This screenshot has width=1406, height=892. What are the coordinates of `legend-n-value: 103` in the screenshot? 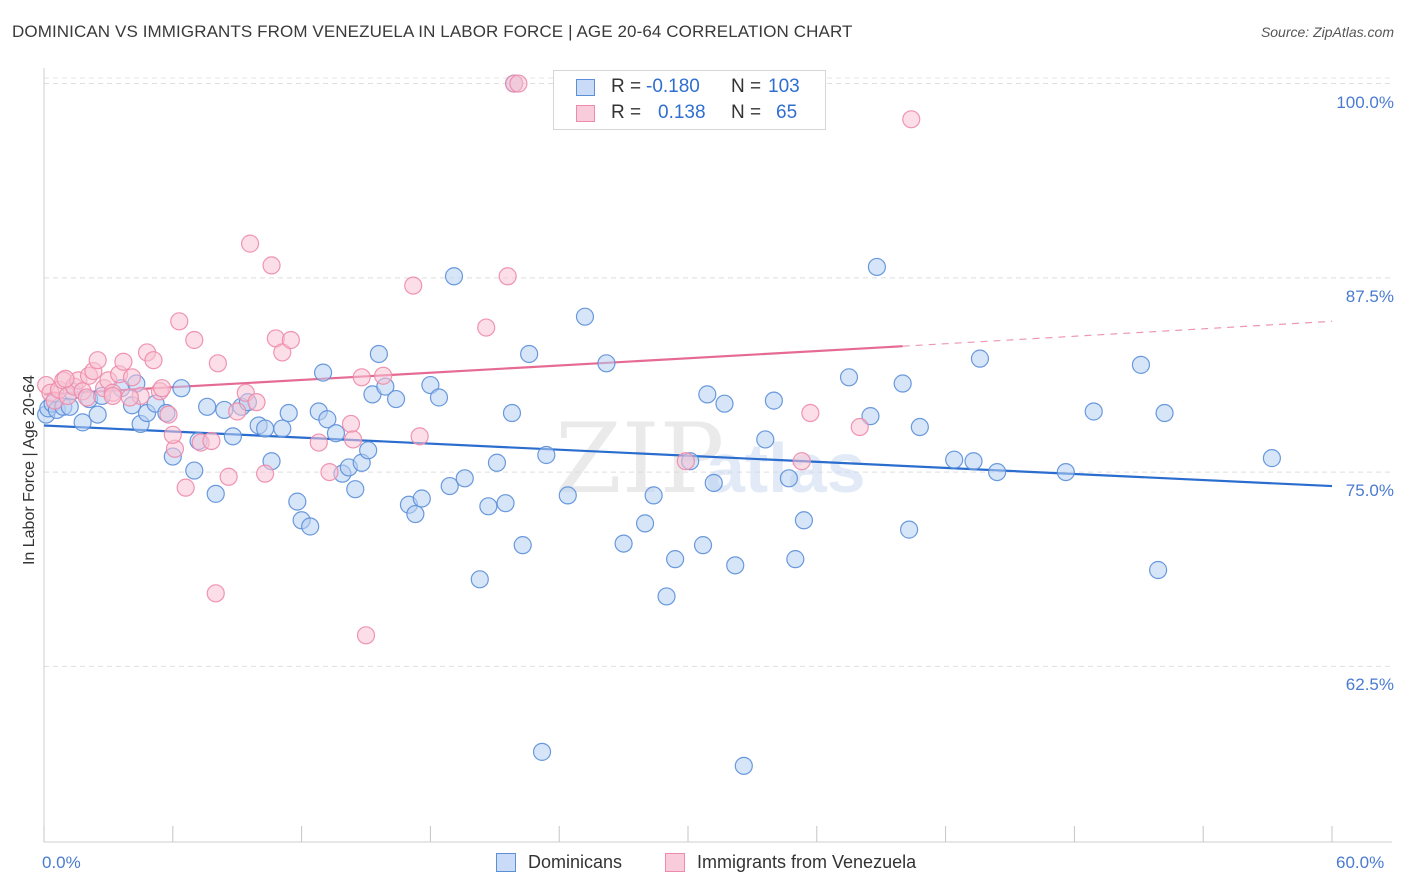 It's located at (784, 86).